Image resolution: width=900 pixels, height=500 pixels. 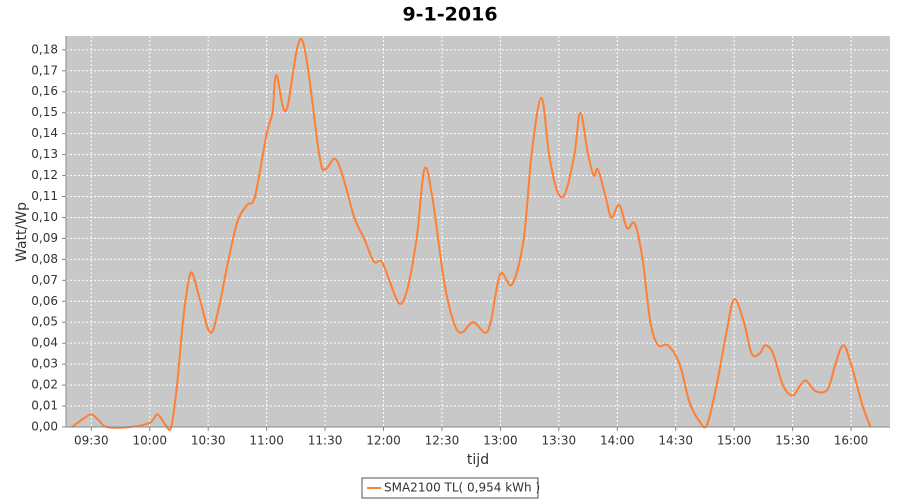 I want to click on x-axis-label: tijd, so click(x=478, y=460).